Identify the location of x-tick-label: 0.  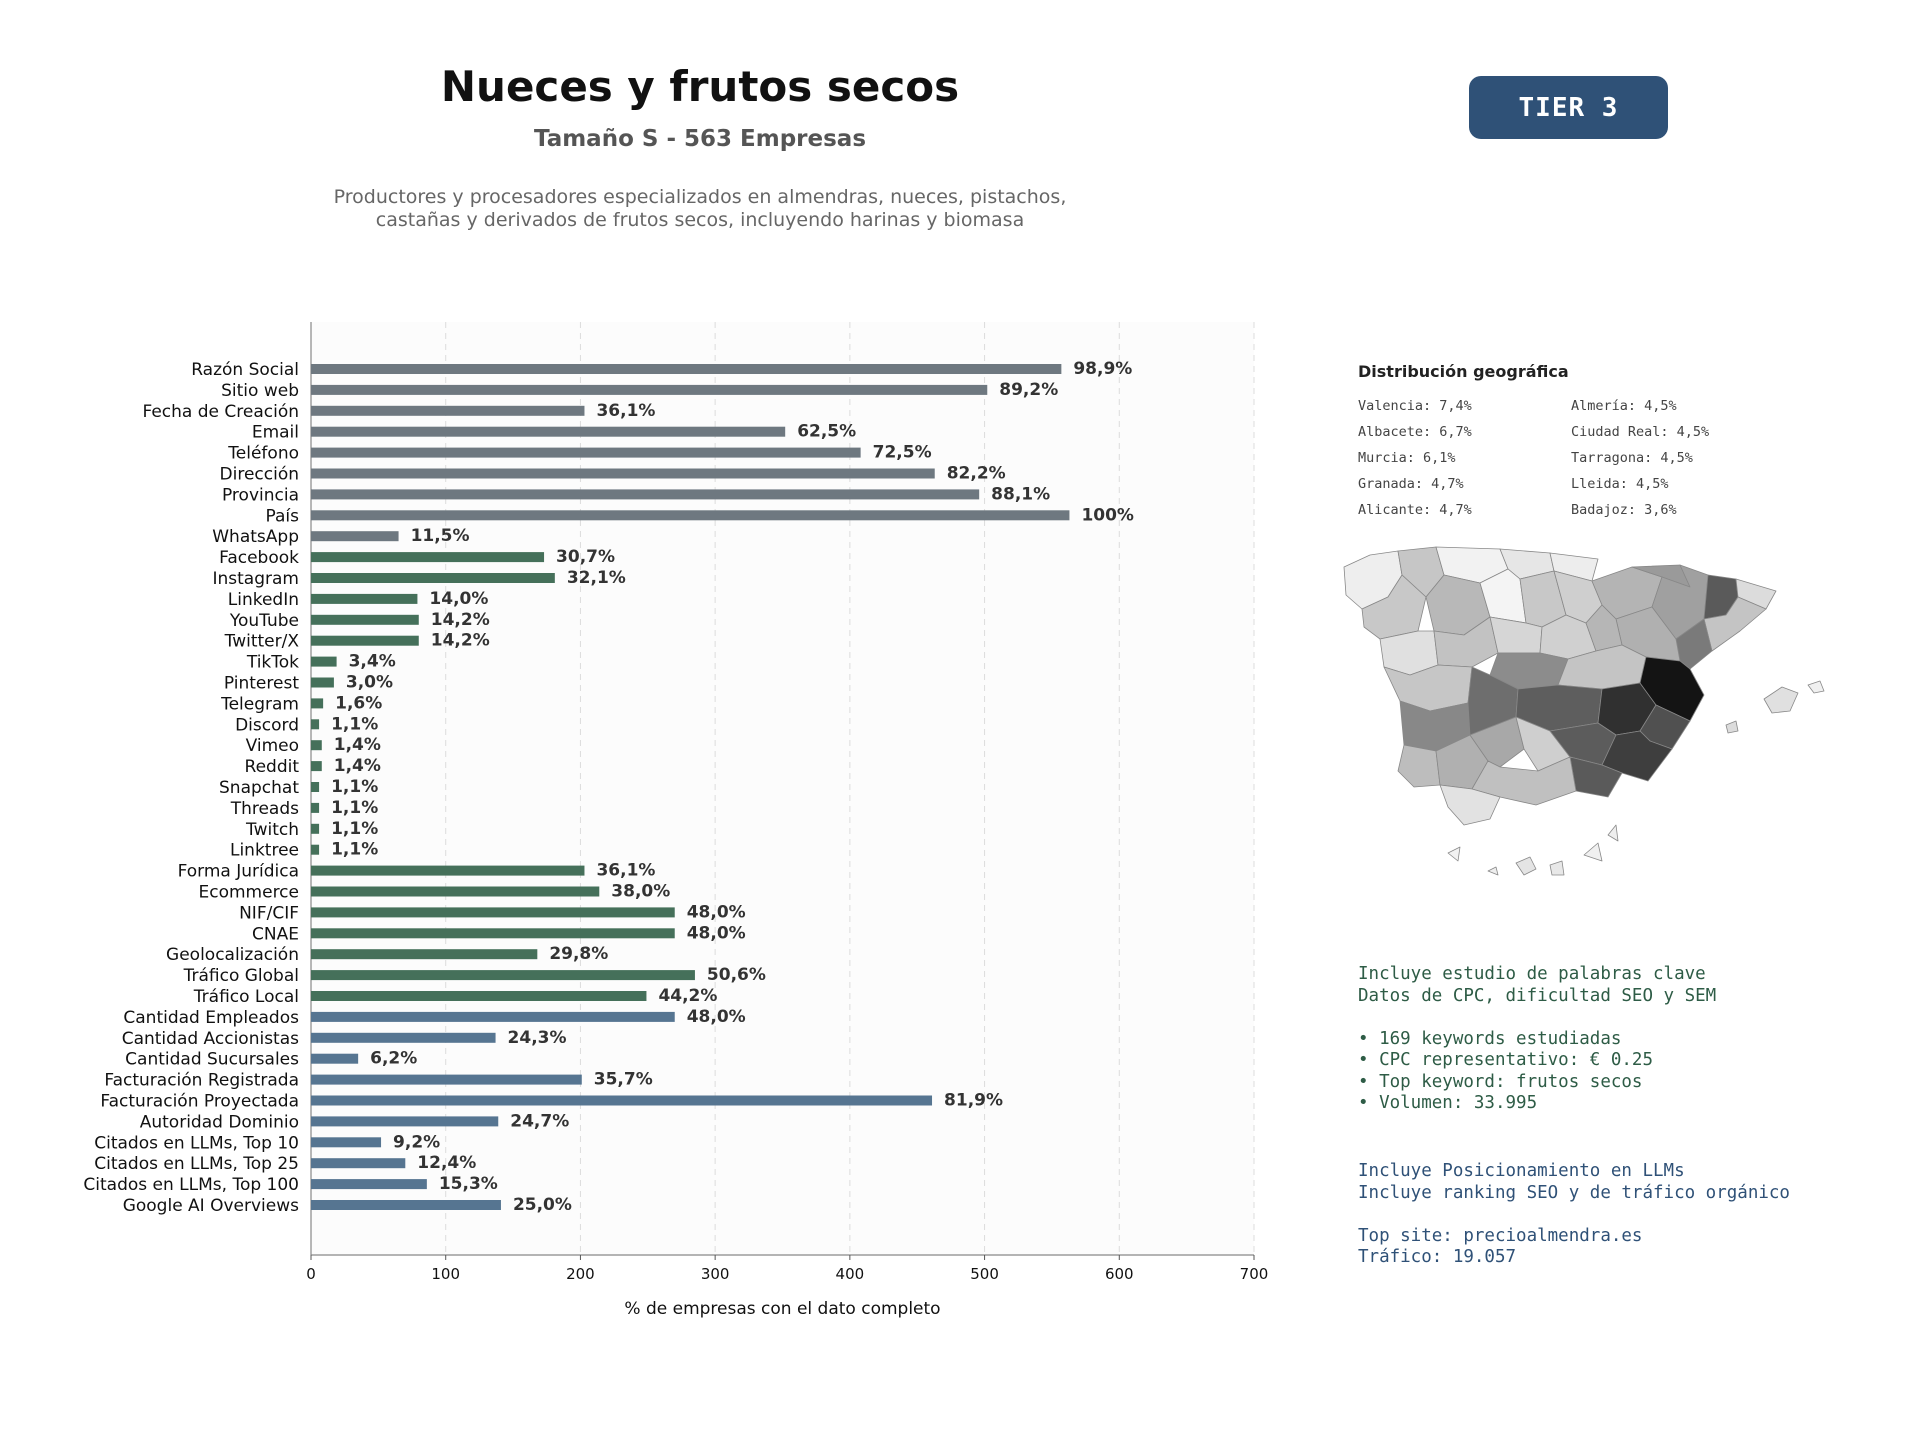
(311, 1274).